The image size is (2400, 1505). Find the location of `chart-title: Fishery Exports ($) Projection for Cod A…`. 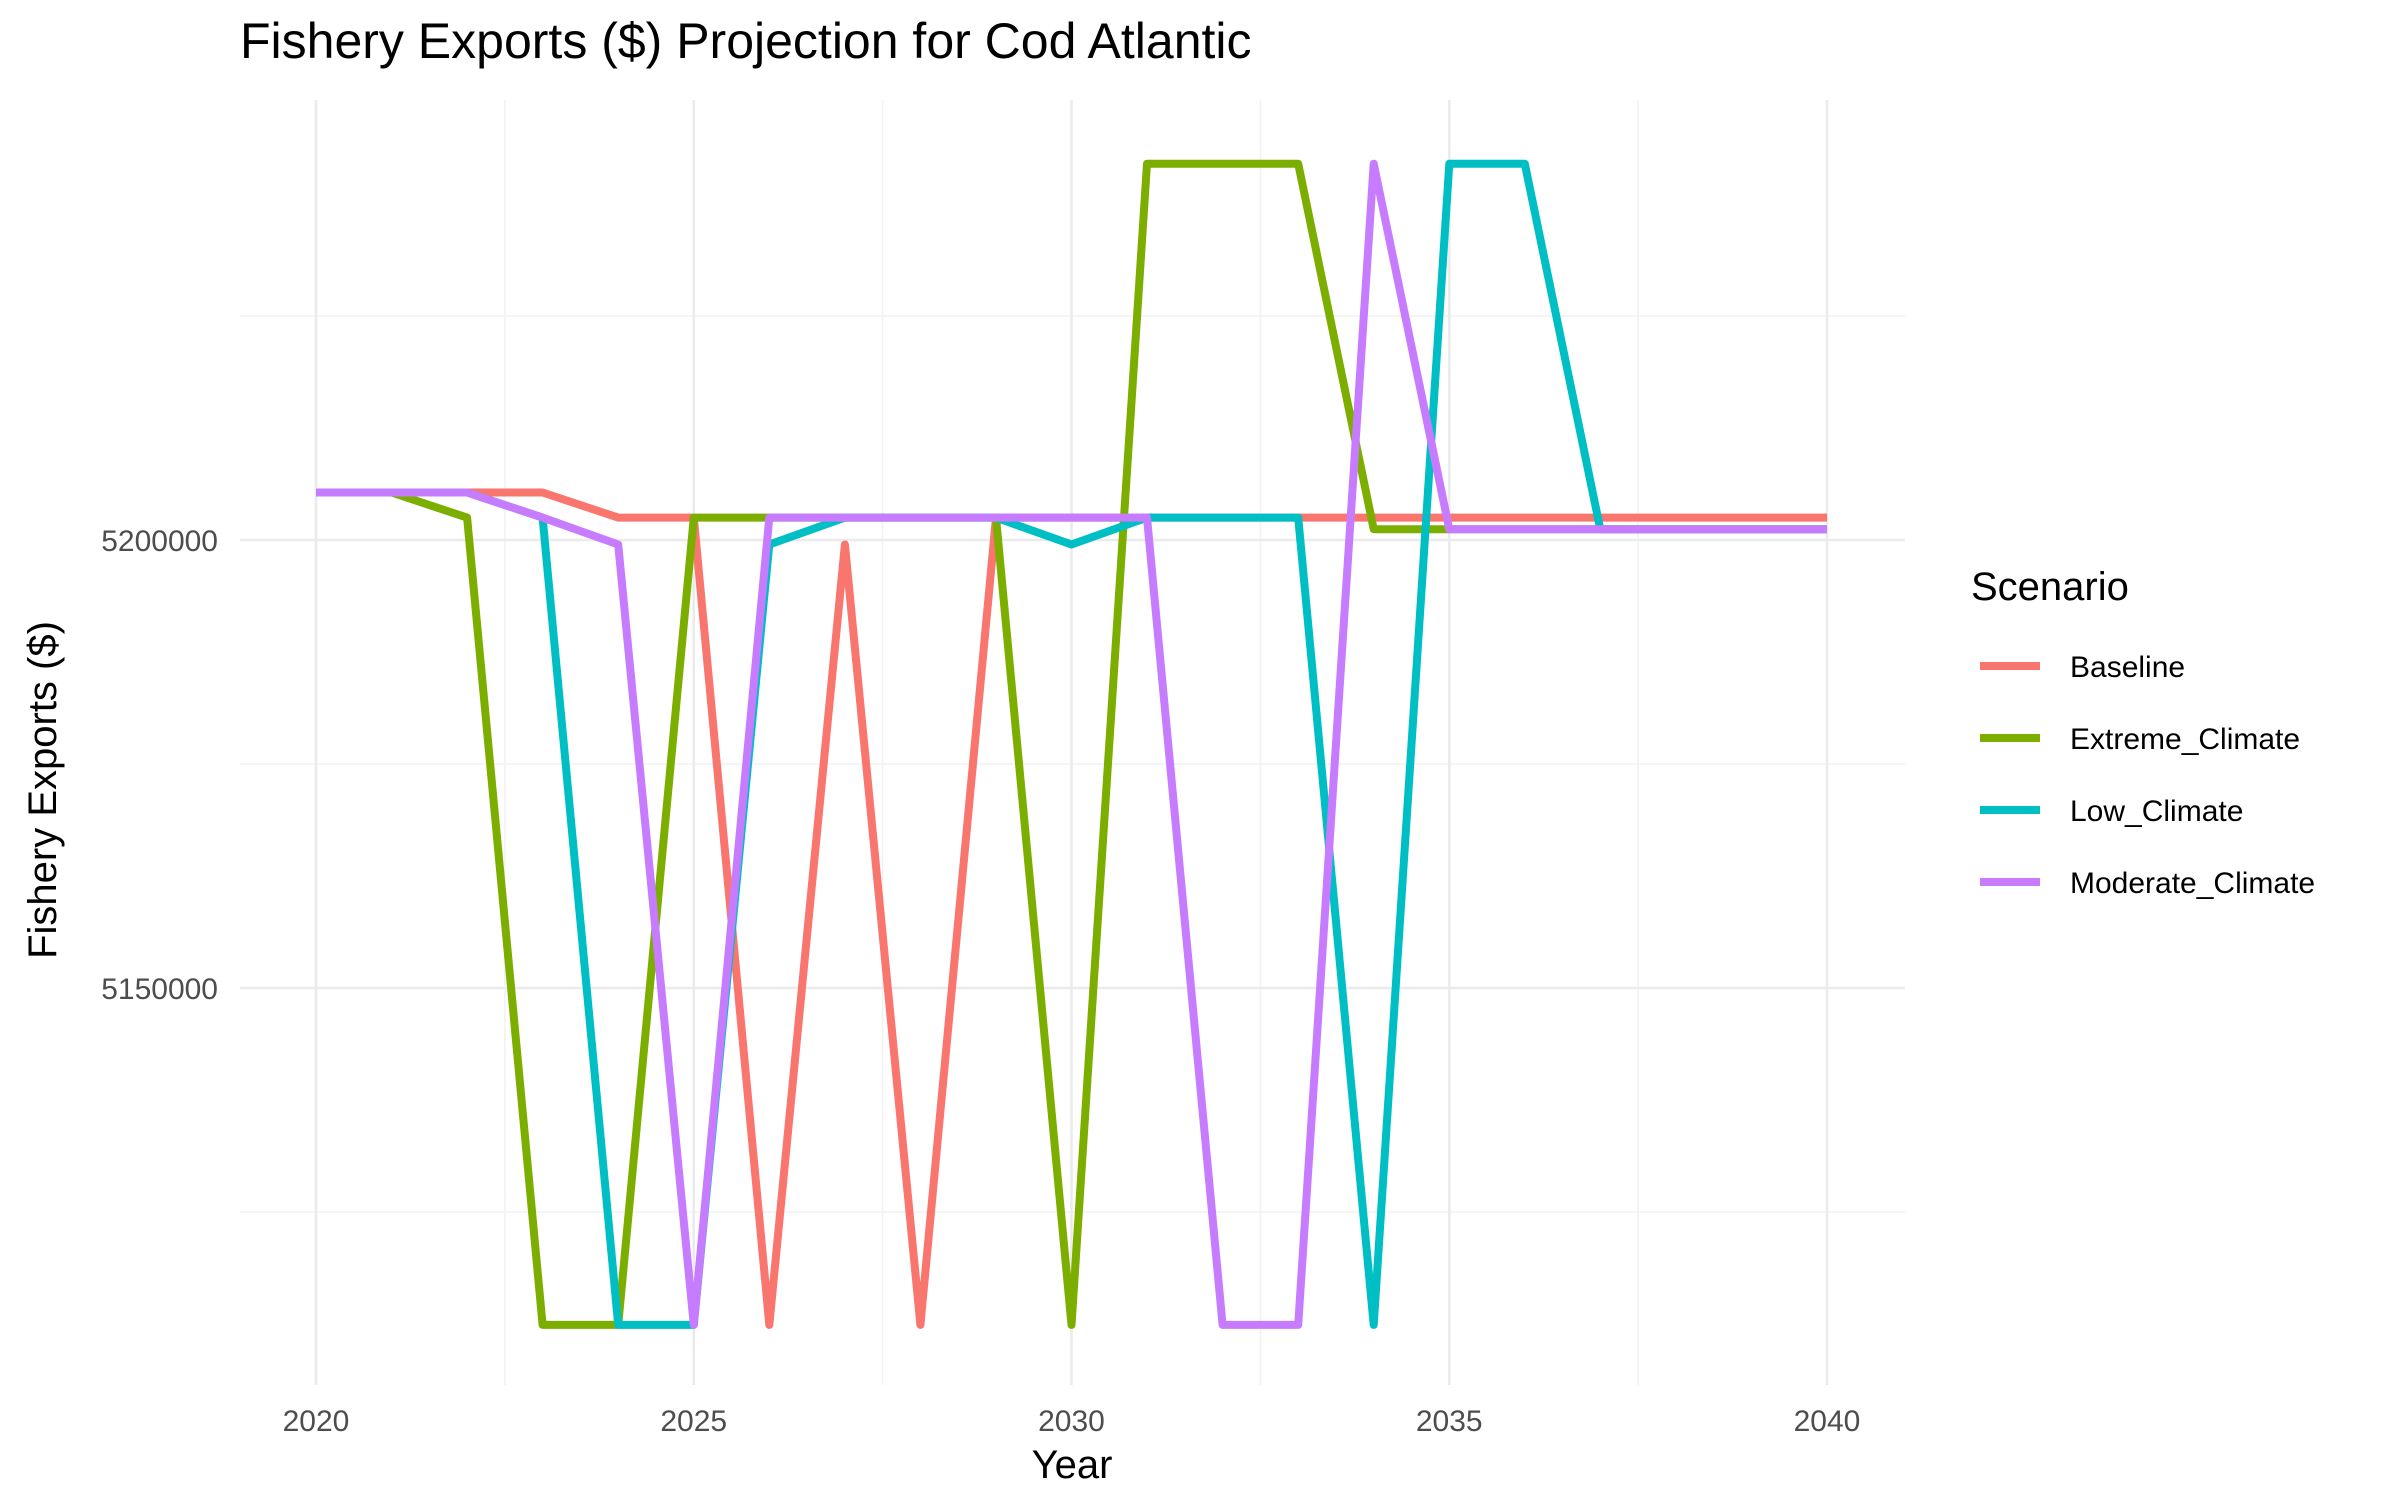

chart-title: Fishery Exports ($) Projection for Cod A… is located at coordinates (746, 41).